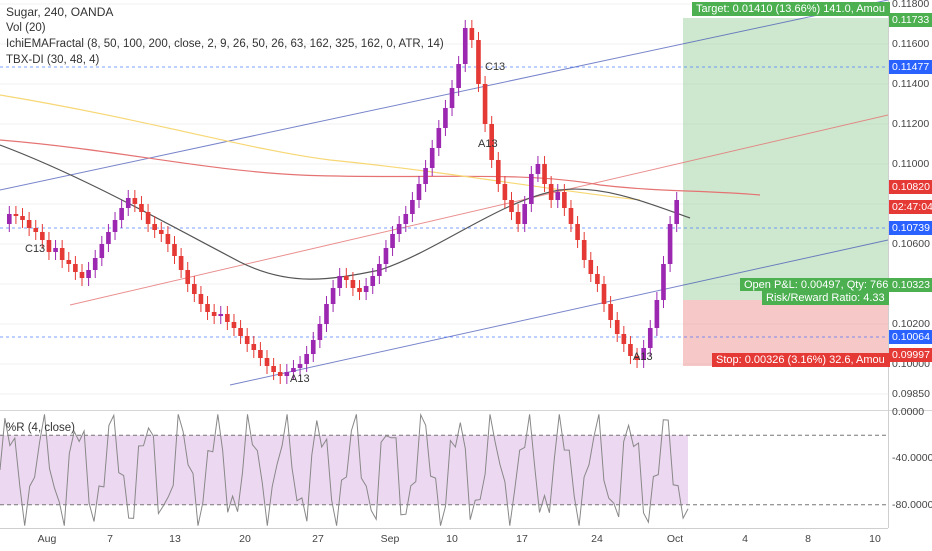 The height and width of the screenshot is (551, 932). What do you see at coordinates (791, 9) in the screenshot?
I see `target-label: Target: 0.01410 (13.66%) 141.0, Amou` at bounding box center [791, 9].